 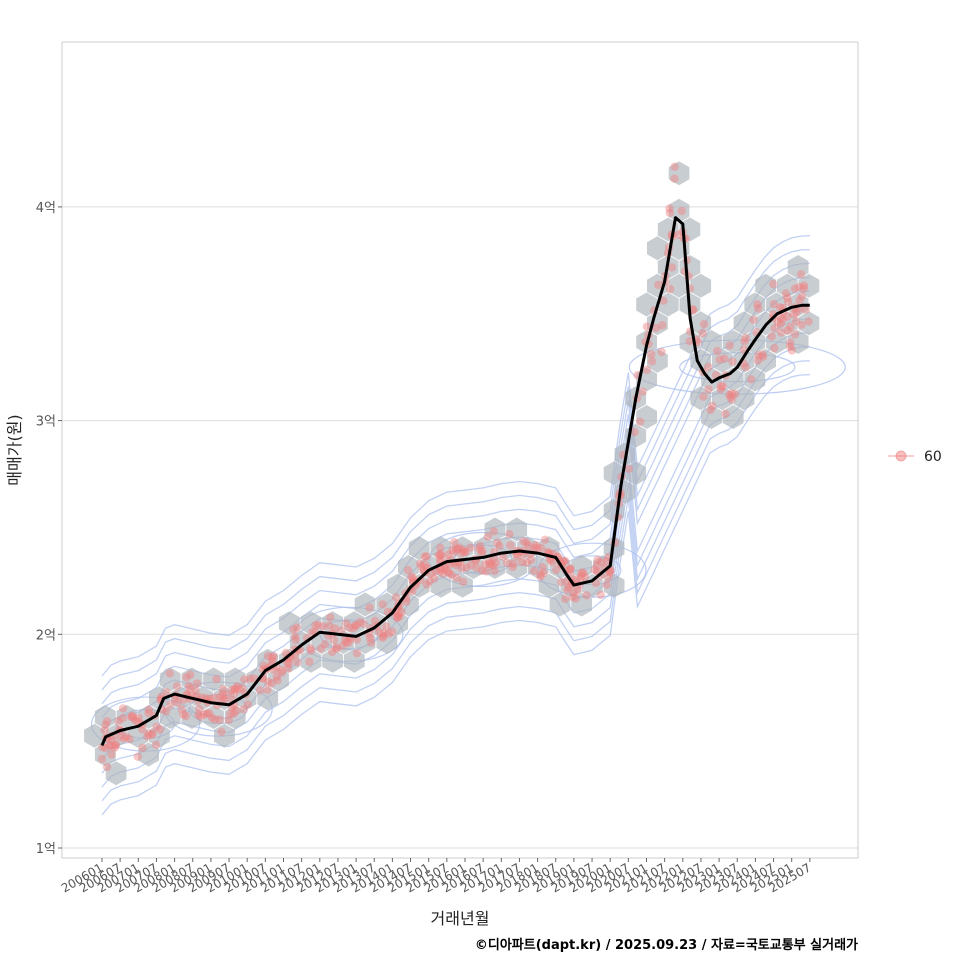 What do you see at coordinates (46, 208) in the screenshot?
I see `y-tick-label: 4억` at bounding box center [46, 208].